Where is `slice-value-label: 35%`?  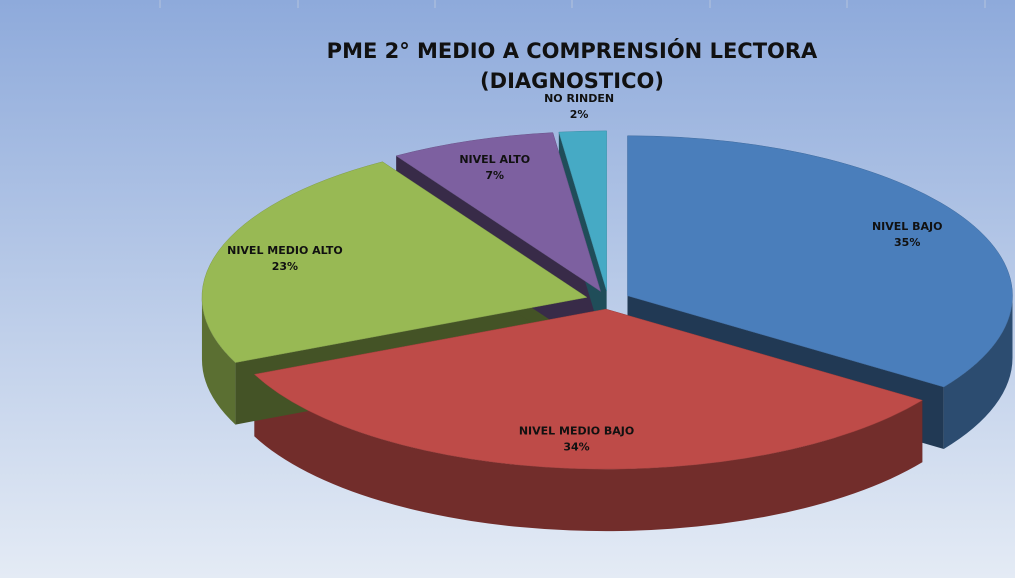 slice-value-label: 35% is located at coordinates (907, 242).